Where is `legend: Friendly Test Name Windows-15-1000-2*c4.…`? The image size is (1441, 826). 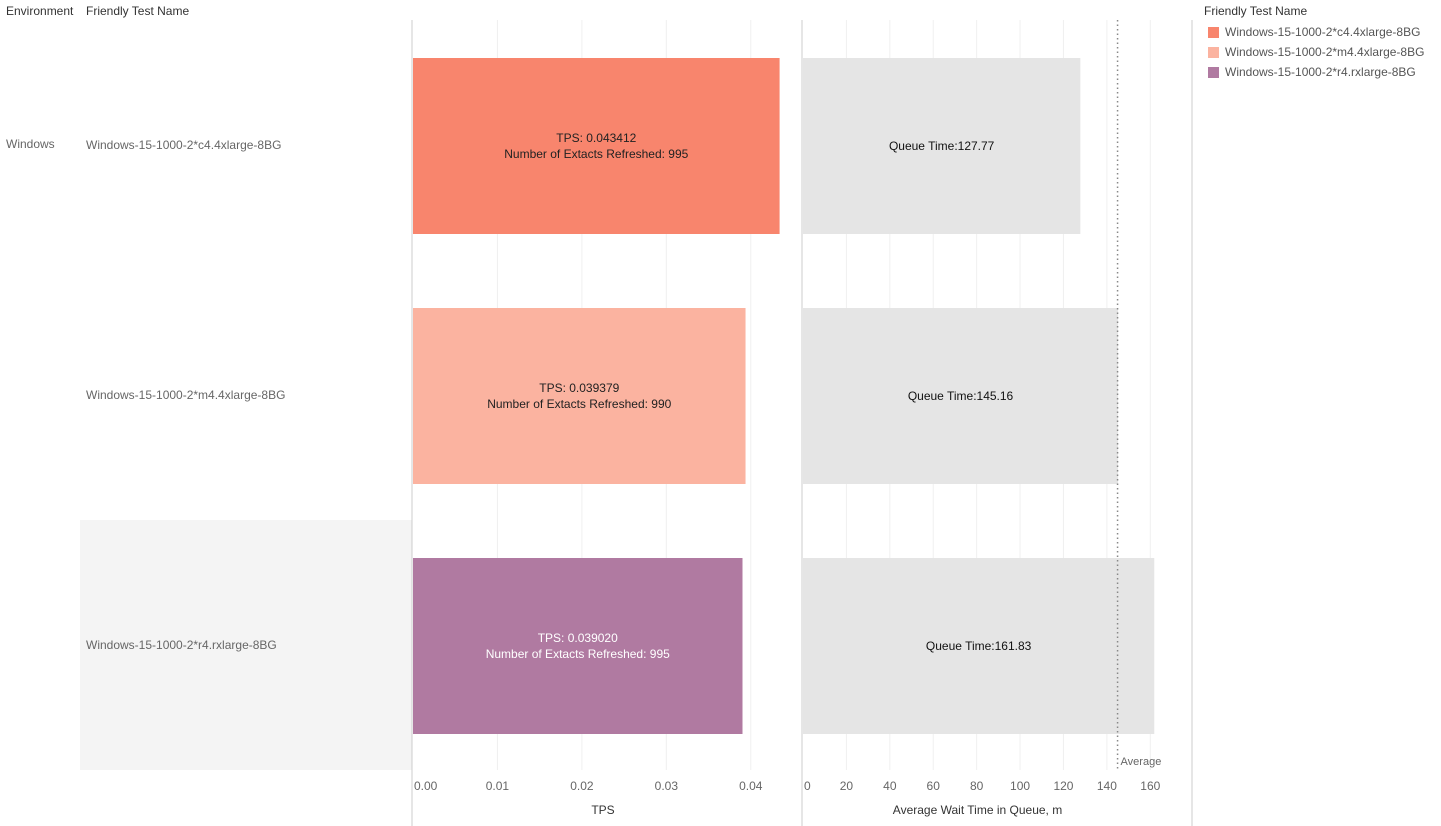
legend: Friendly Test Name Windows-15-1000-2*c4.… is located at coordinates (1314, 43).